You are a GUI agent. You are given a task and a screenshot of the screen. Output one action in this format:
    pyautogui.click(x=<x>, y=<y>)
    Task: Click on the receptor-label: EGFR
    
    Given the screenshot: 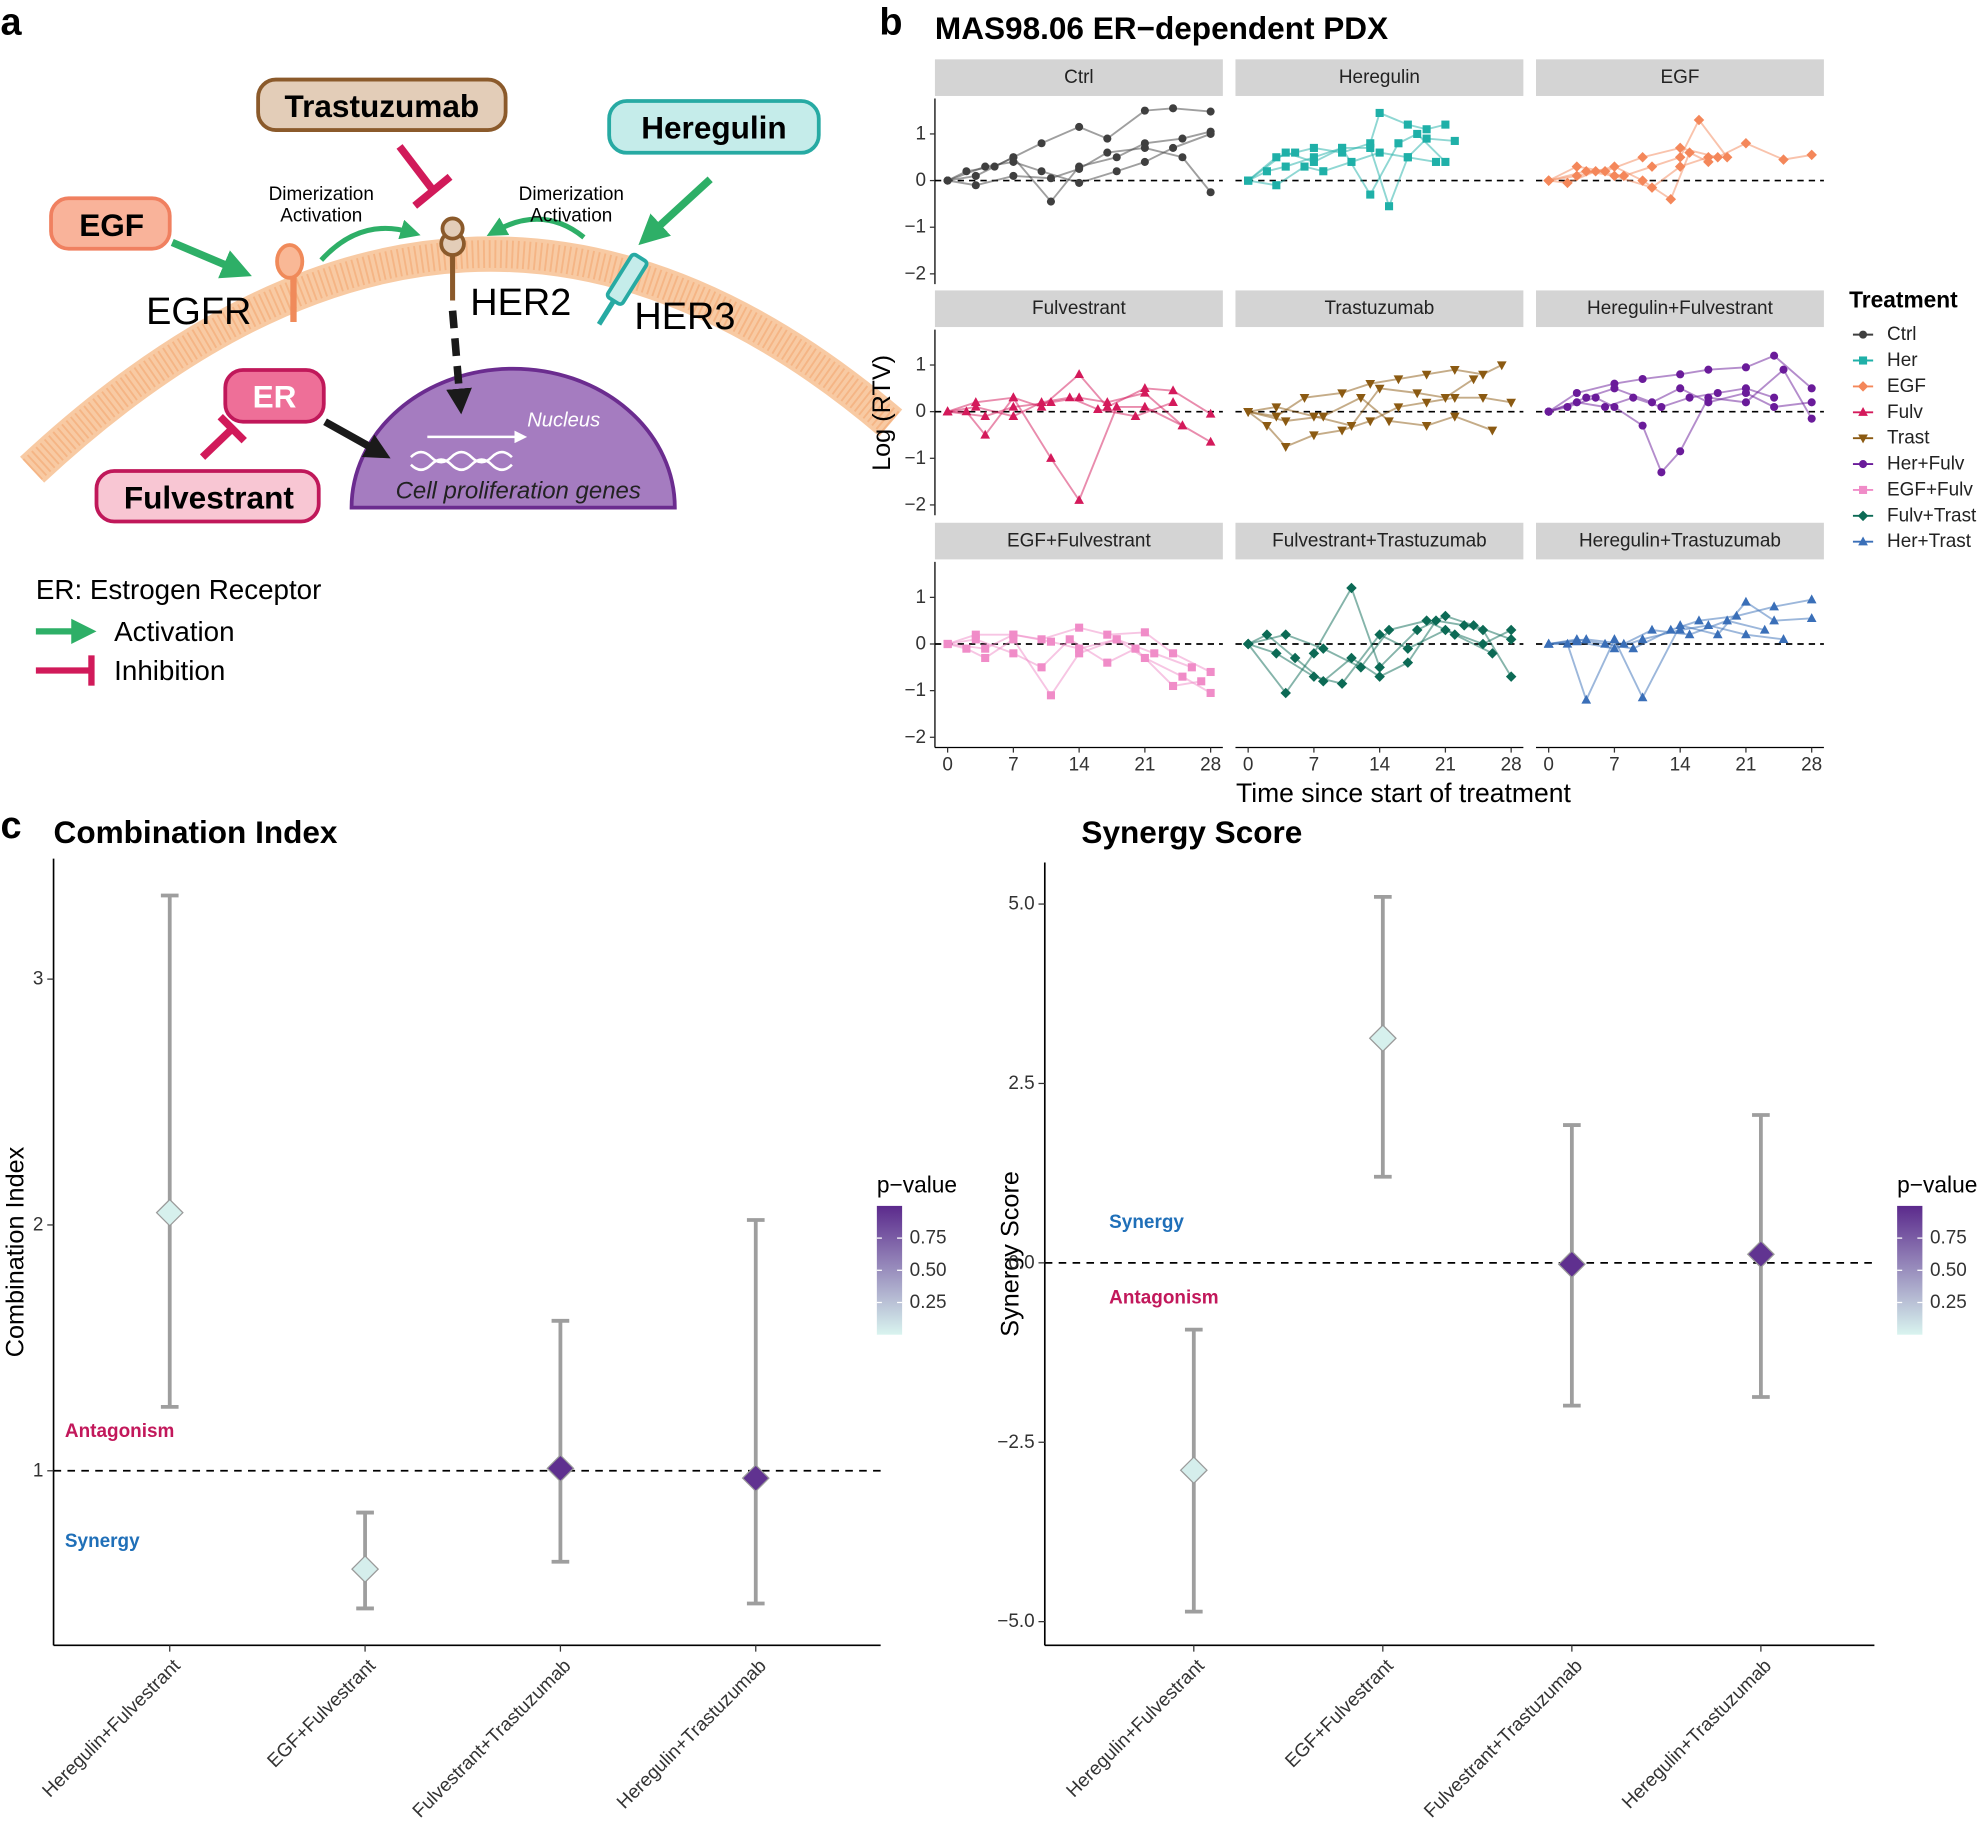 What is the action you would take?
    pyautogui.click(x=198, y=312)
    